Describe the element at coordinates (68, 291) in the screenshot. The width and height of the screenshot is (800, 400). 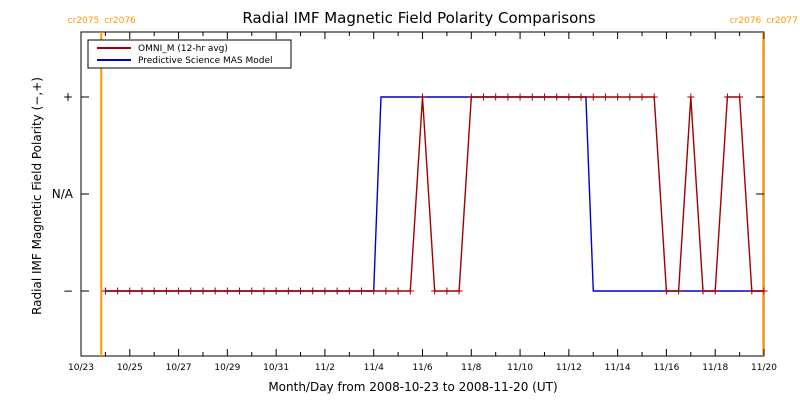
I see `y-tick-label: −` at that location.